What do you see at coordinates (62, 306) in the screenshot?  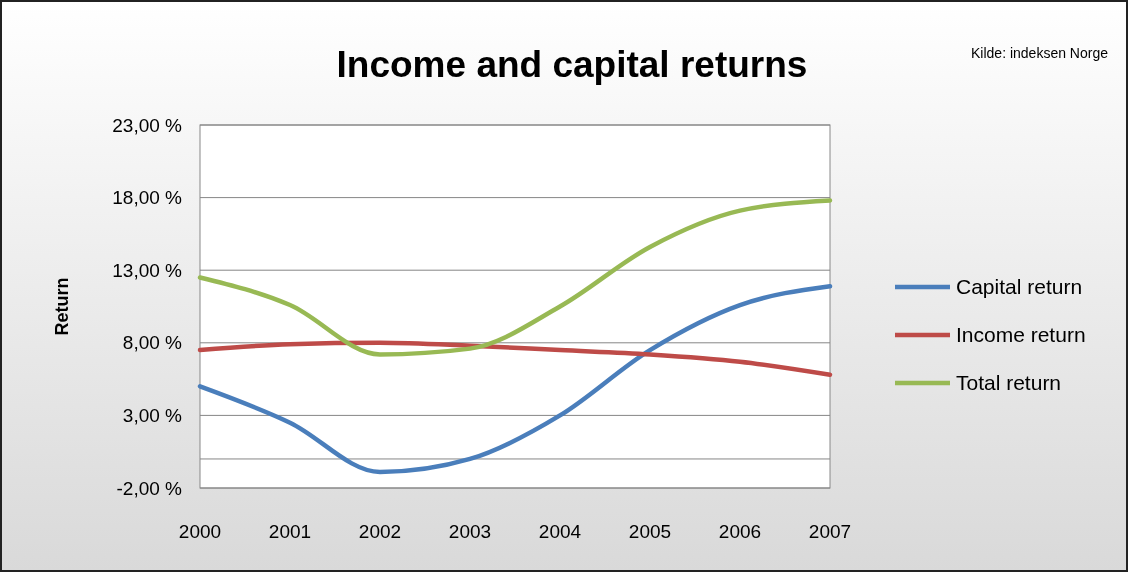 I see `y-axis-title: Return` at bounding box center [62, 306].